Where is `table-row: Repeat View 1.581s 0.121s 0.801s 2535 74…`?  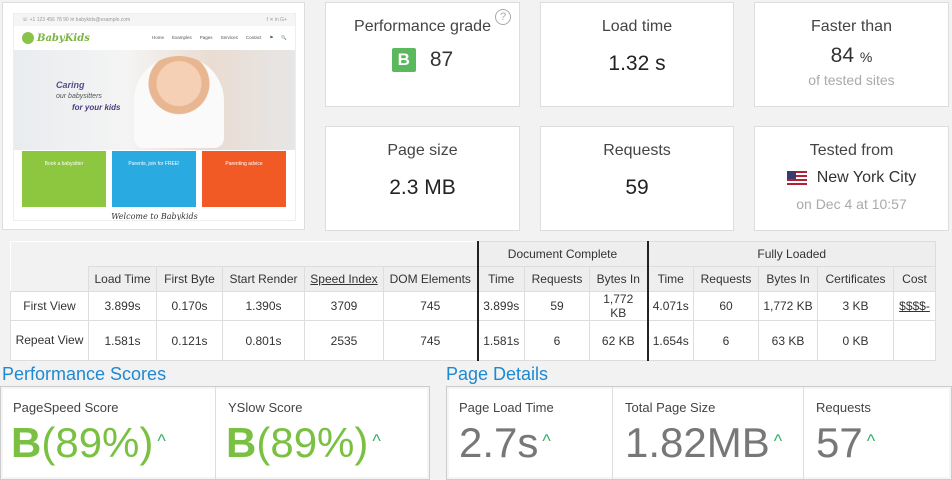
table-row: Repeat View 1.581s 0.121s 0.801s 2535 74… is located at coordinates (473, 340).